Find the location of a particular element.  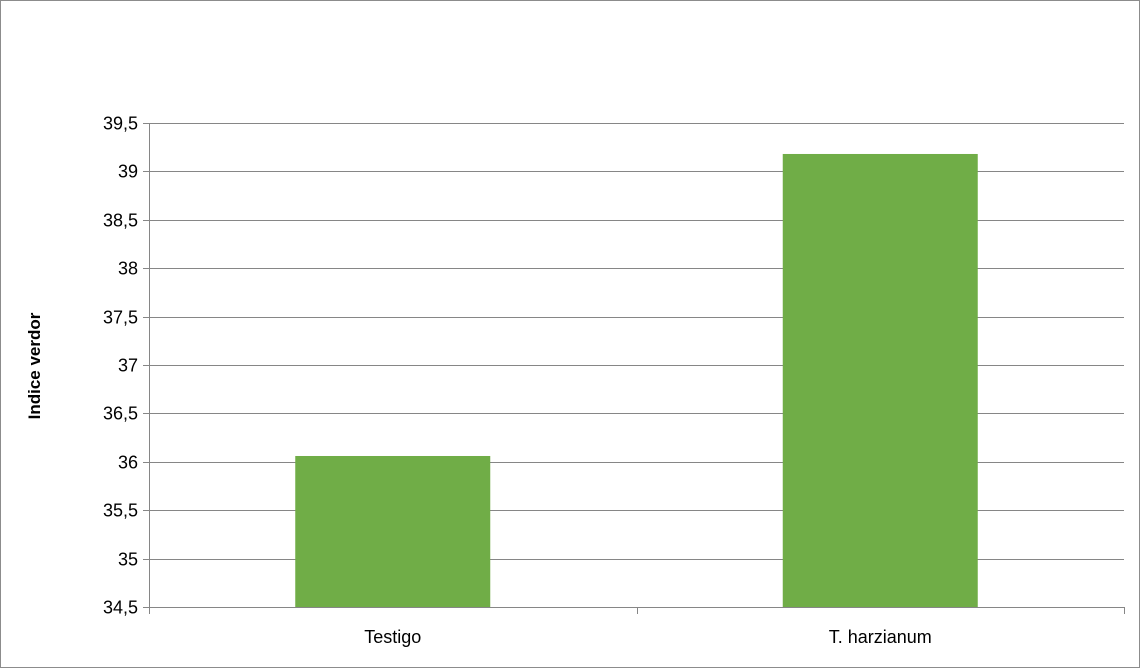

x-tick-labels: Testigo T. harzianum is located at coordinates (648, 637).